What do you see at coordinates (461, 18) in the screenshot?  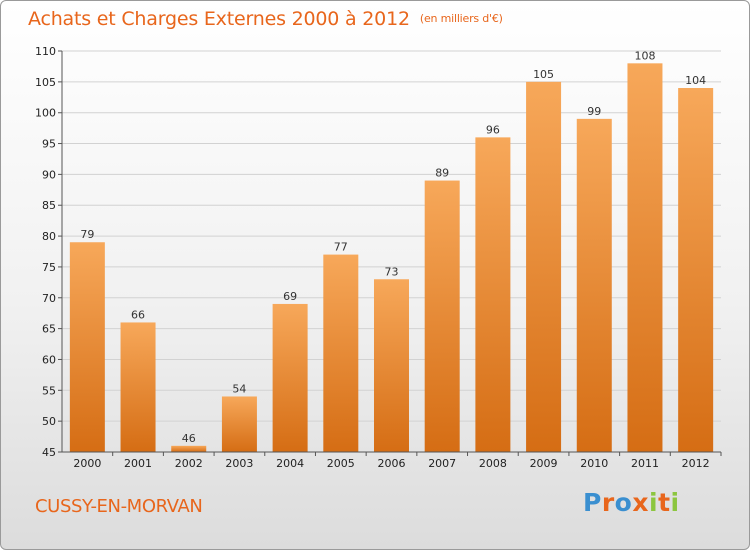 I see `chart-subtitle: (en milliers d'€)` at bounding box center [461, 18].